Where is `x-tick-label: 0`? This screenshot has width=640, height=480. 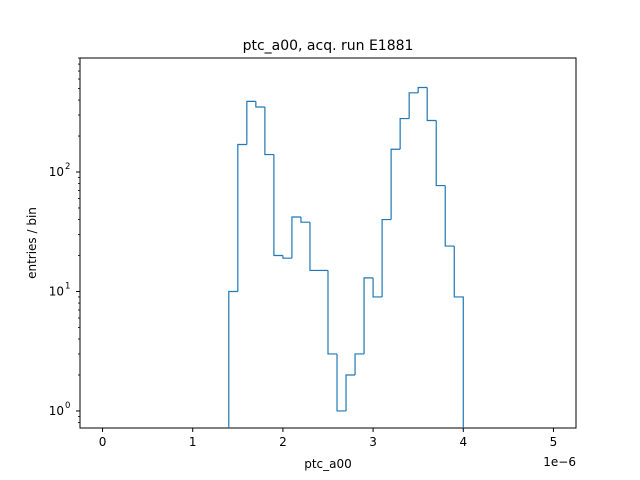 x-tick-label: 0 is located at coordinates (103, 442).